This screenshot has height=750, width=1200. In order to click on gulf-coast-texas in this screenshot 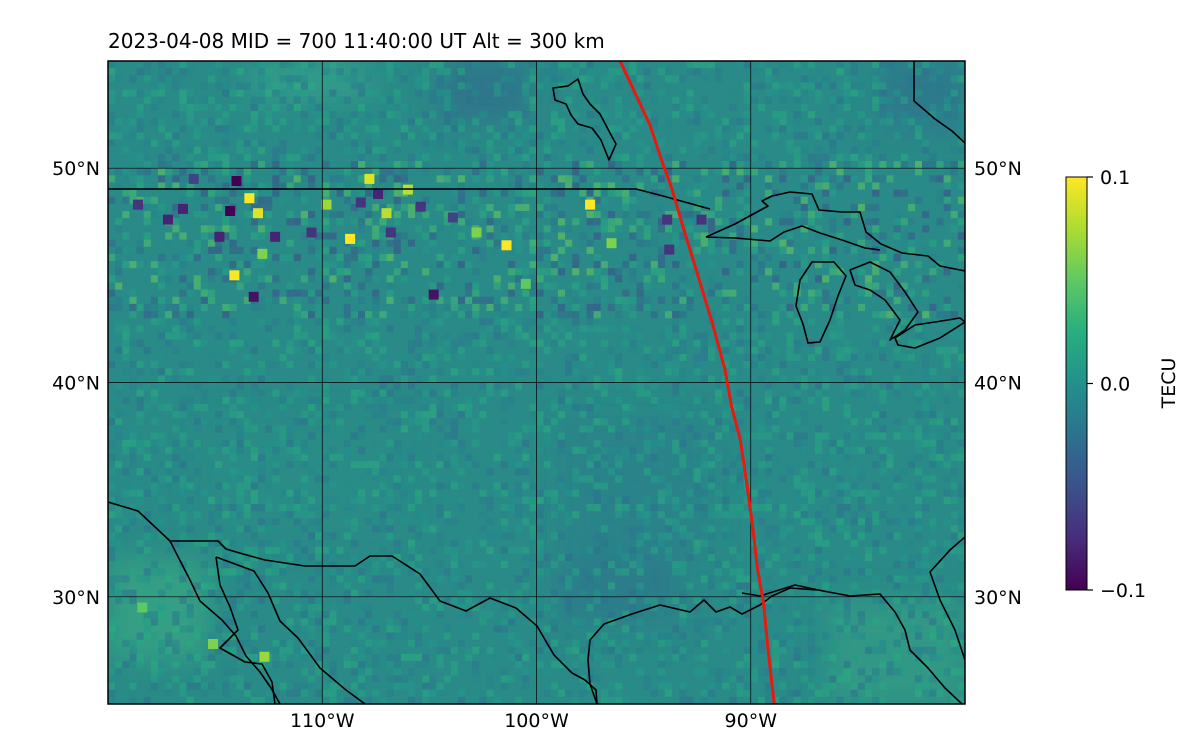, I will do `click(775, 645)`.